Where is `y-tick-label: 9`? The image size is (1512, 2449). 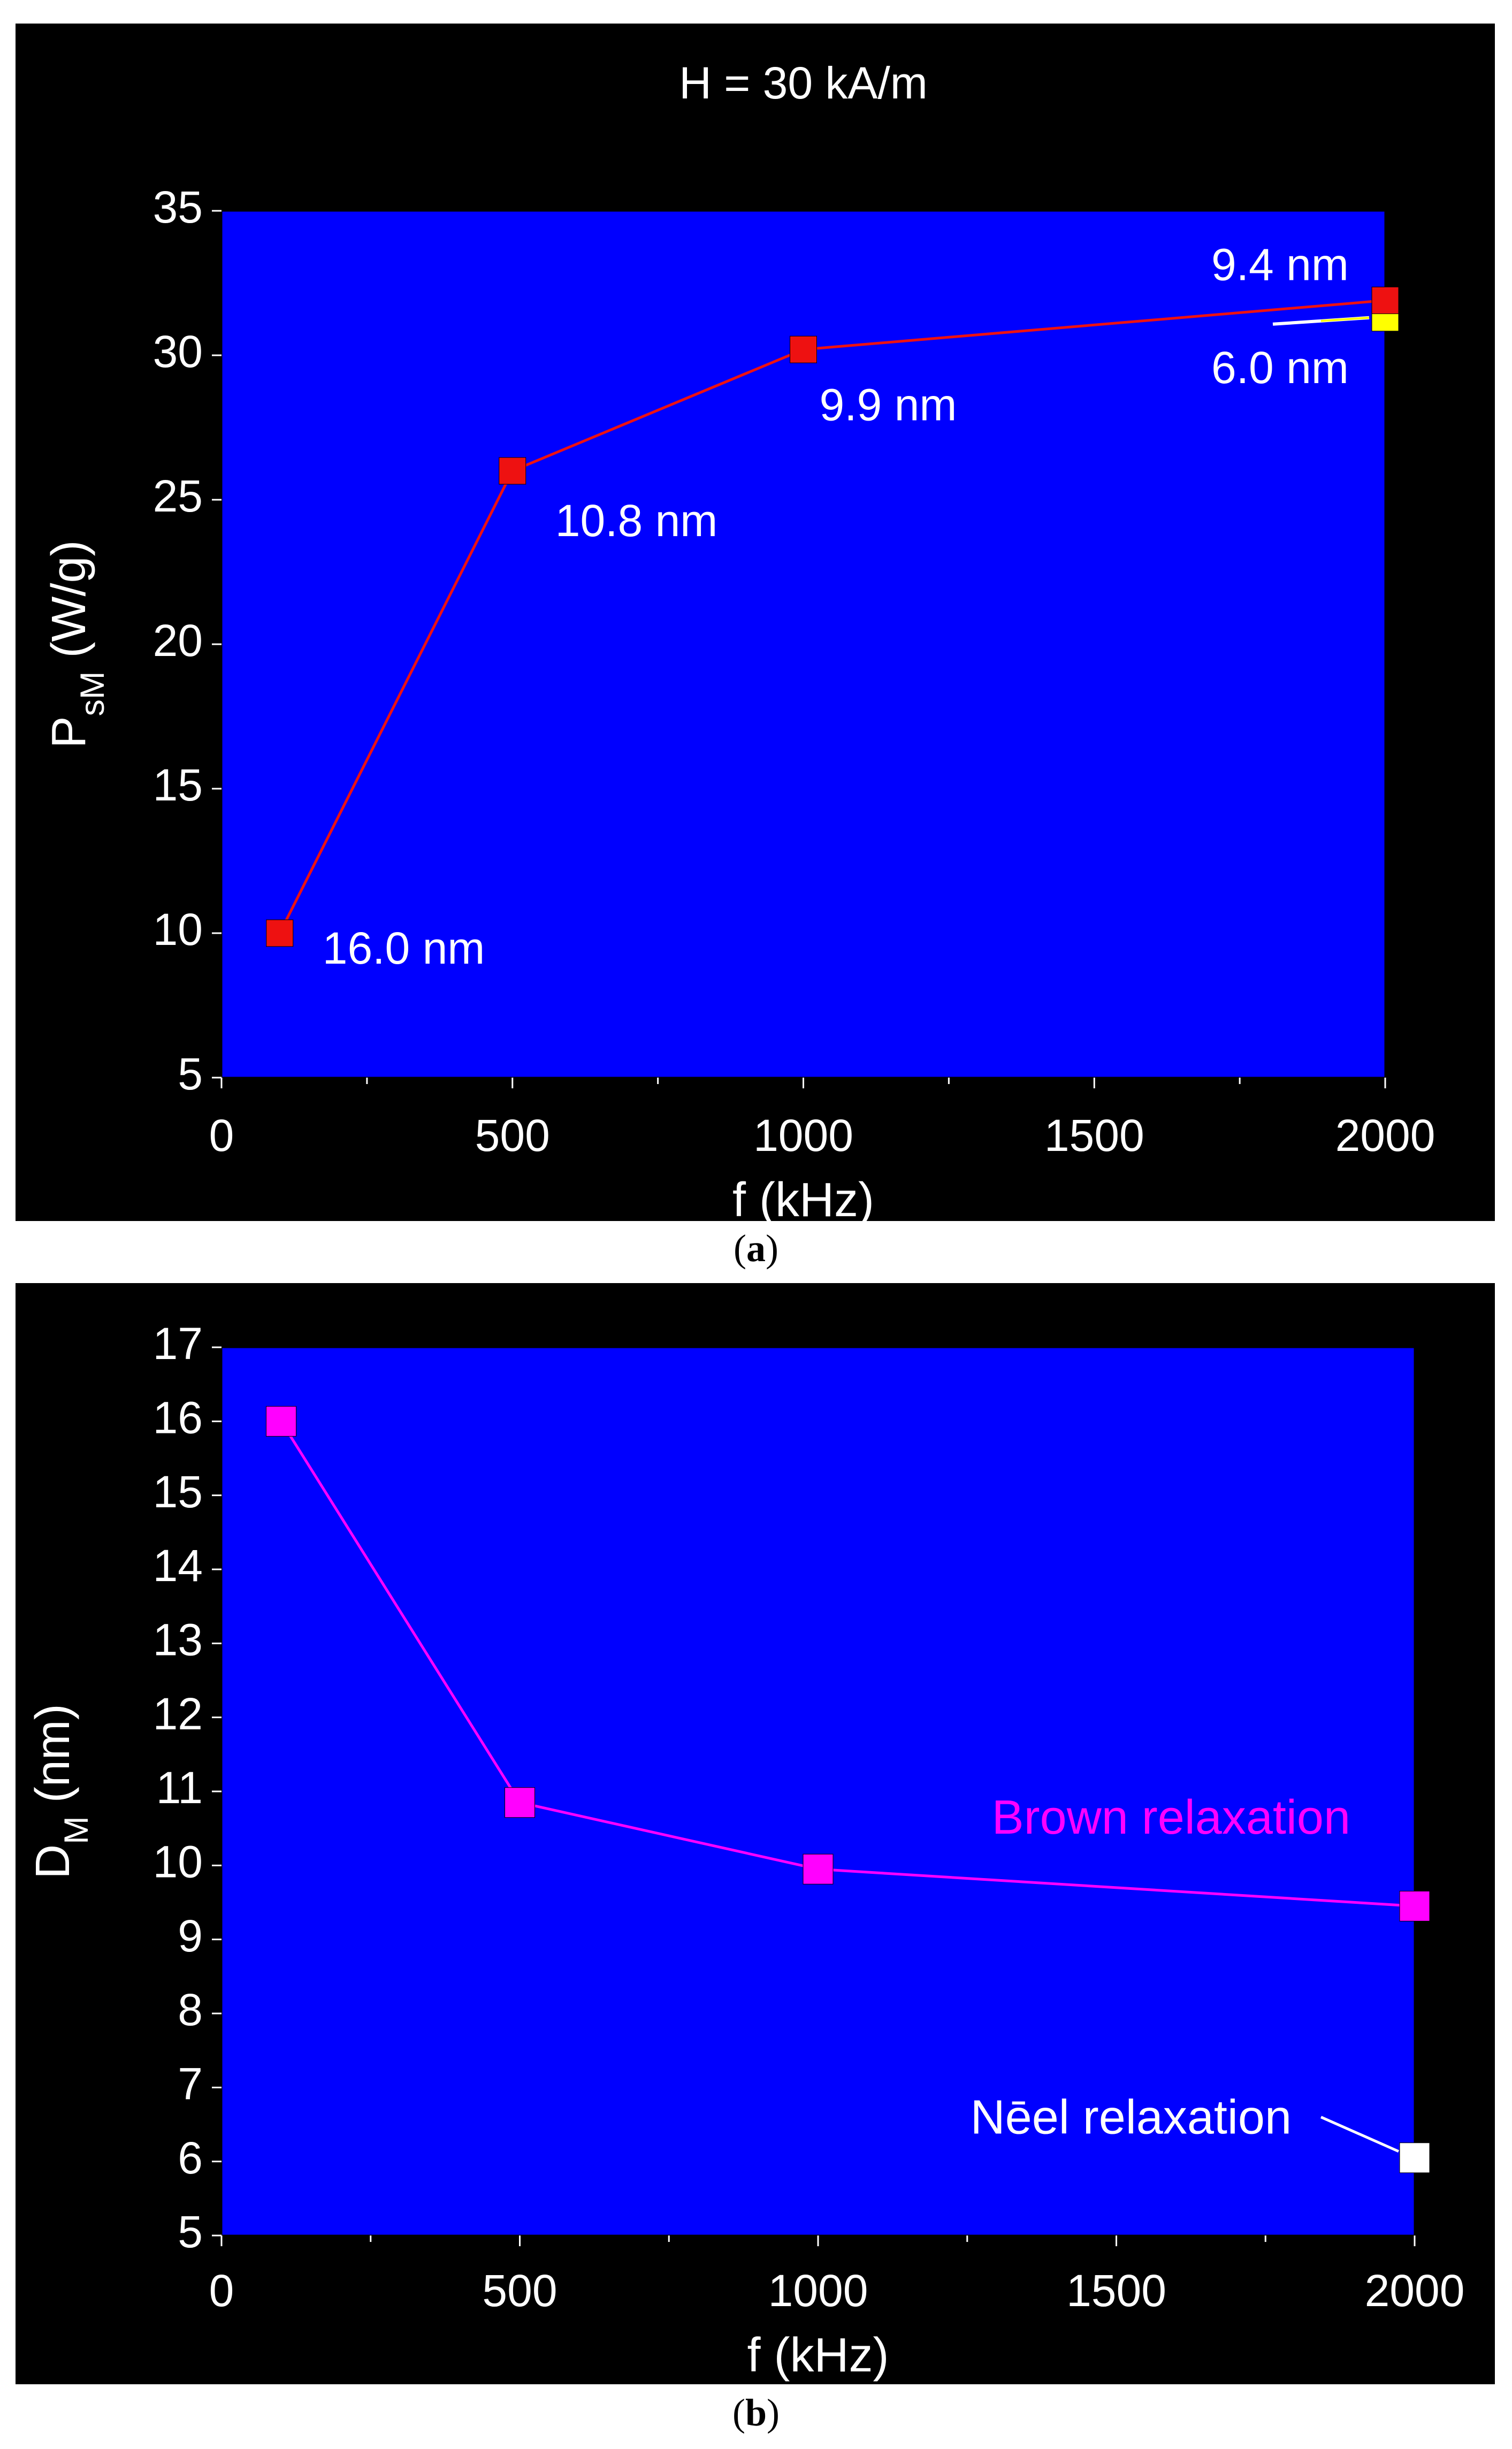 y-tick-label: 9 is located at coordinates (190, 1936).